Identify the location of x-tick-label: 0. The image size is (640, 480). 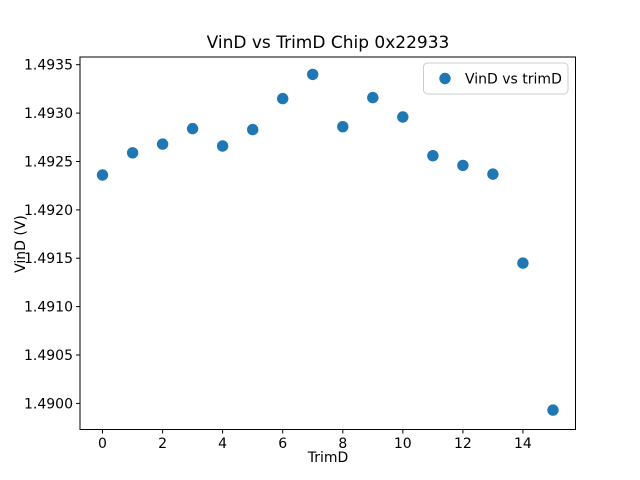
(102, 444).